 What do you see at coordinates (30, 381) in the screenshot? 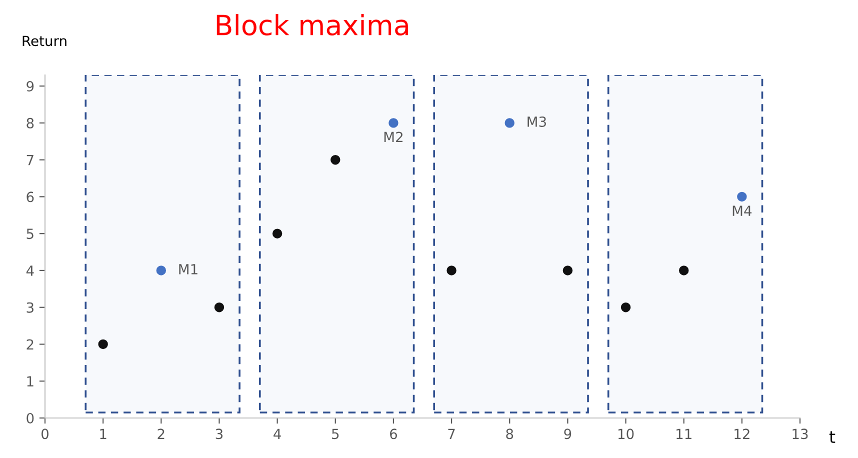
I see `y-tick-label: 1` at bounding box center [30, 381].